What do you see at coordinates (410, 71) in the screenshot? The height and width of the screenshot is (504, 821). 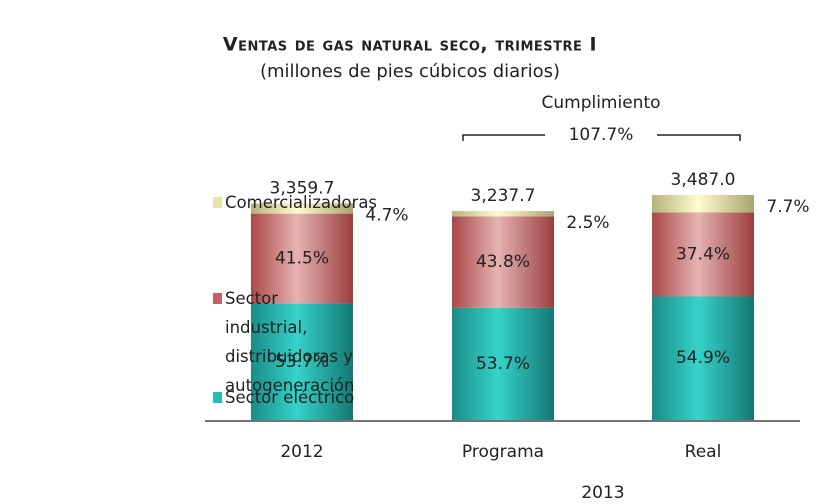 I see `chart-subtitle: (millones de pies cúbicos diarios)` at bounding box center [410, 71].